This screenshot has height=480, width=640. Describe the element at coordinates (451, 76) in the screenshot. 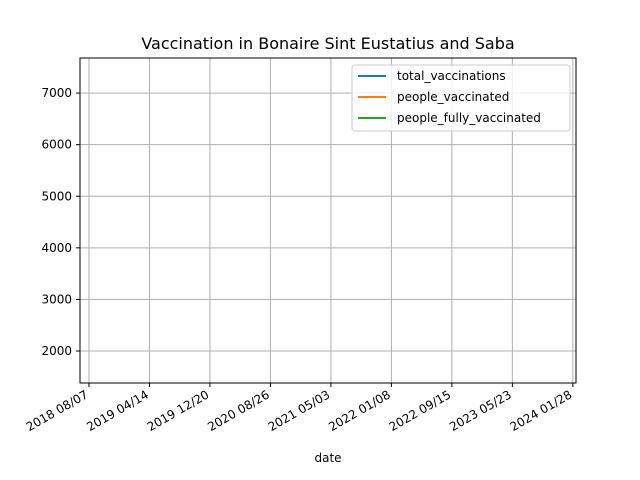

I see `legend-entry: total_vaccinations` at that location.